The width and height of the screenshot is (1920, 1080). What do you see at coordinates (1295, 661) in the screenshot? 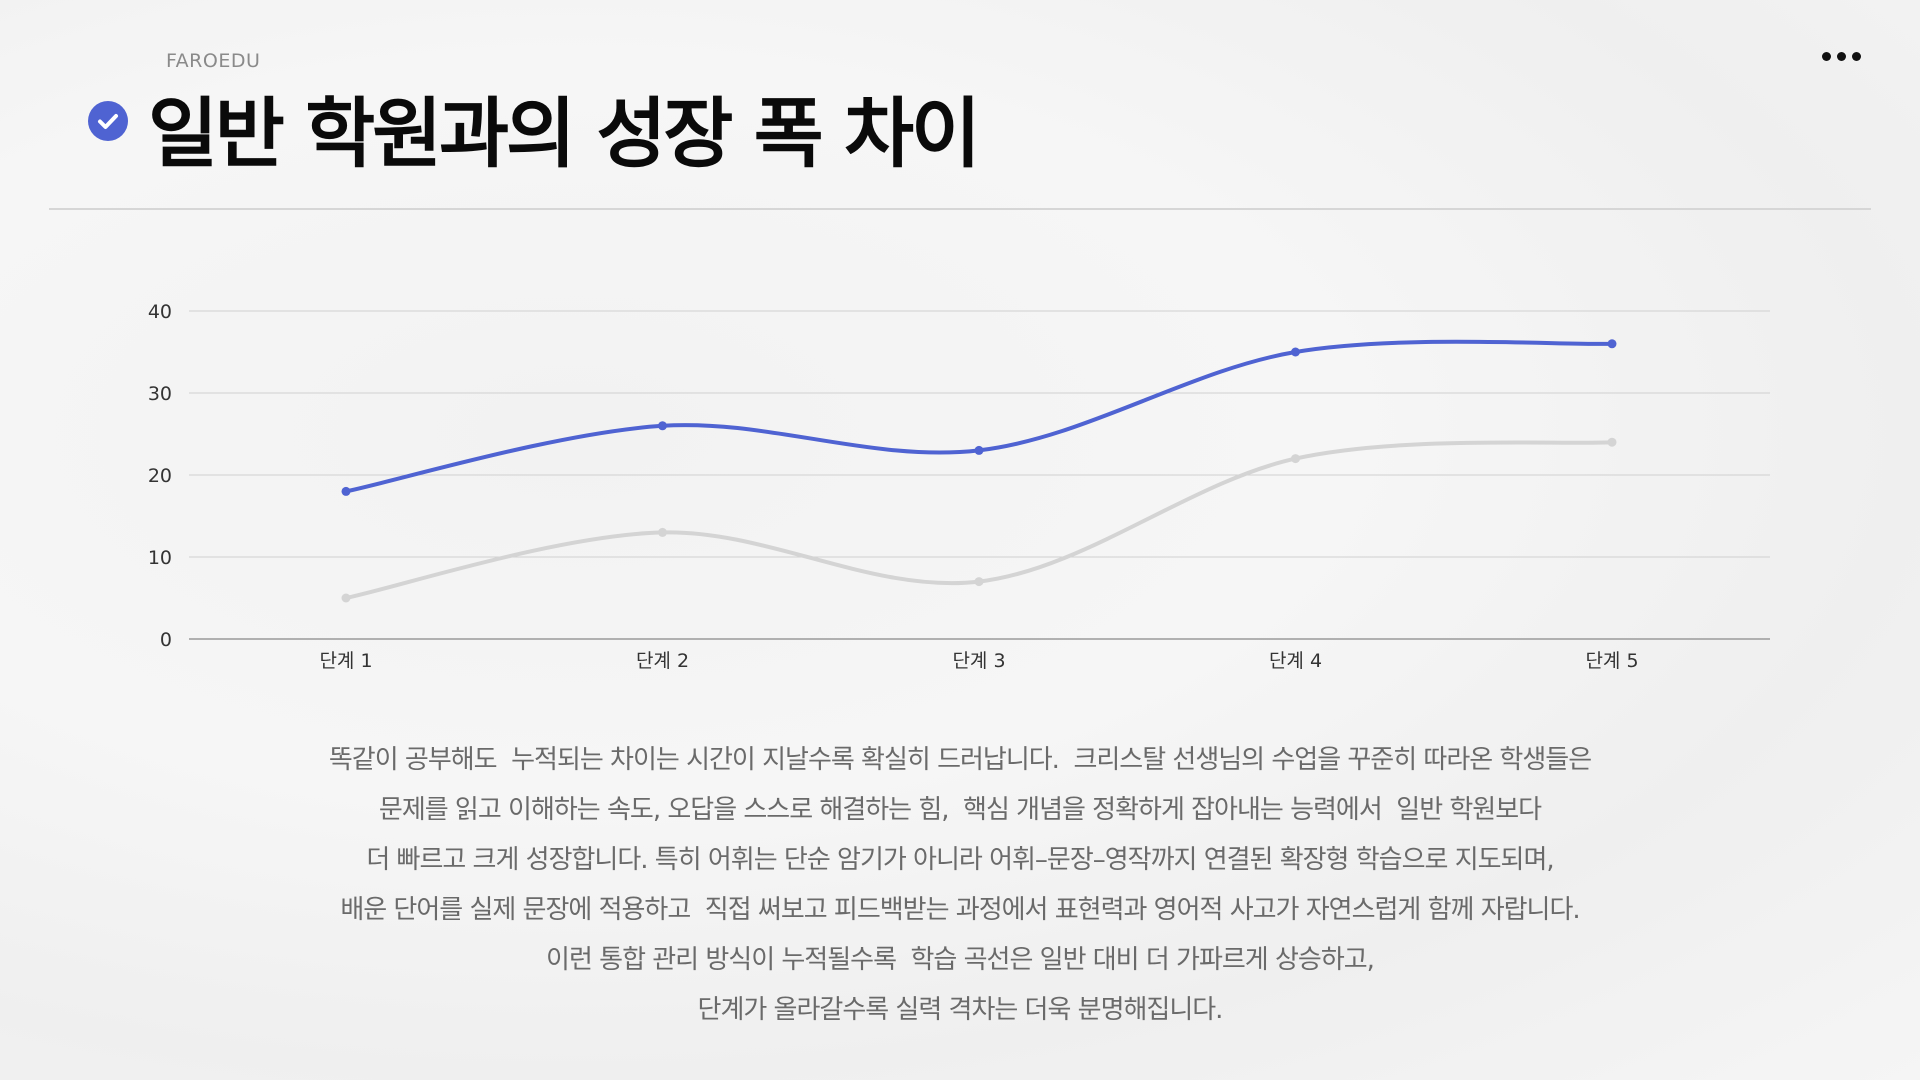
I see `x-tick-label: 단계 4` at bounding box center [1295, 661].